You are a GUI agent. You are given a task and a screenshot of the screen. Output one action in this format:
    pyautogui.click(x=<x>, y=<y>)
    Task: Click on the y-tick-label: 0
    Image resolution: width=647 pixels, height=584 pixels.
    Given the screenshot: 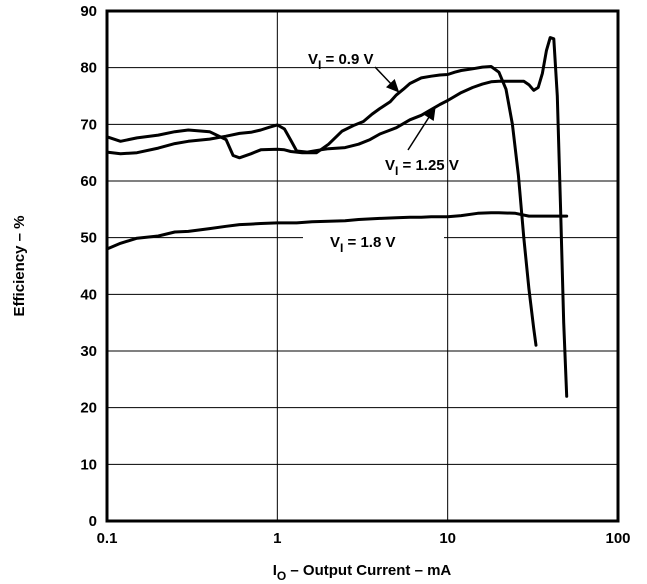 What is the action you would take?
    pyautogui.click(x=93, y=521)
    